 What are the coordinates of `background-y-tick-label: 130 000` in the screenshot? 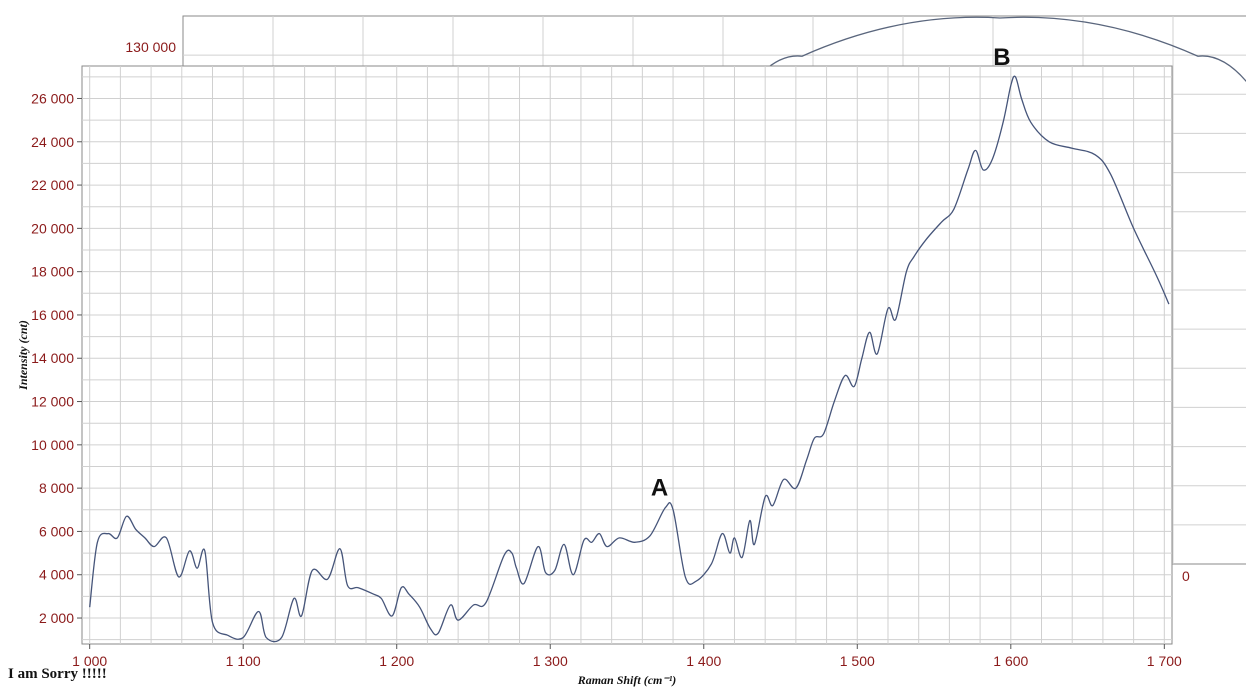 It's located at (150, 47).